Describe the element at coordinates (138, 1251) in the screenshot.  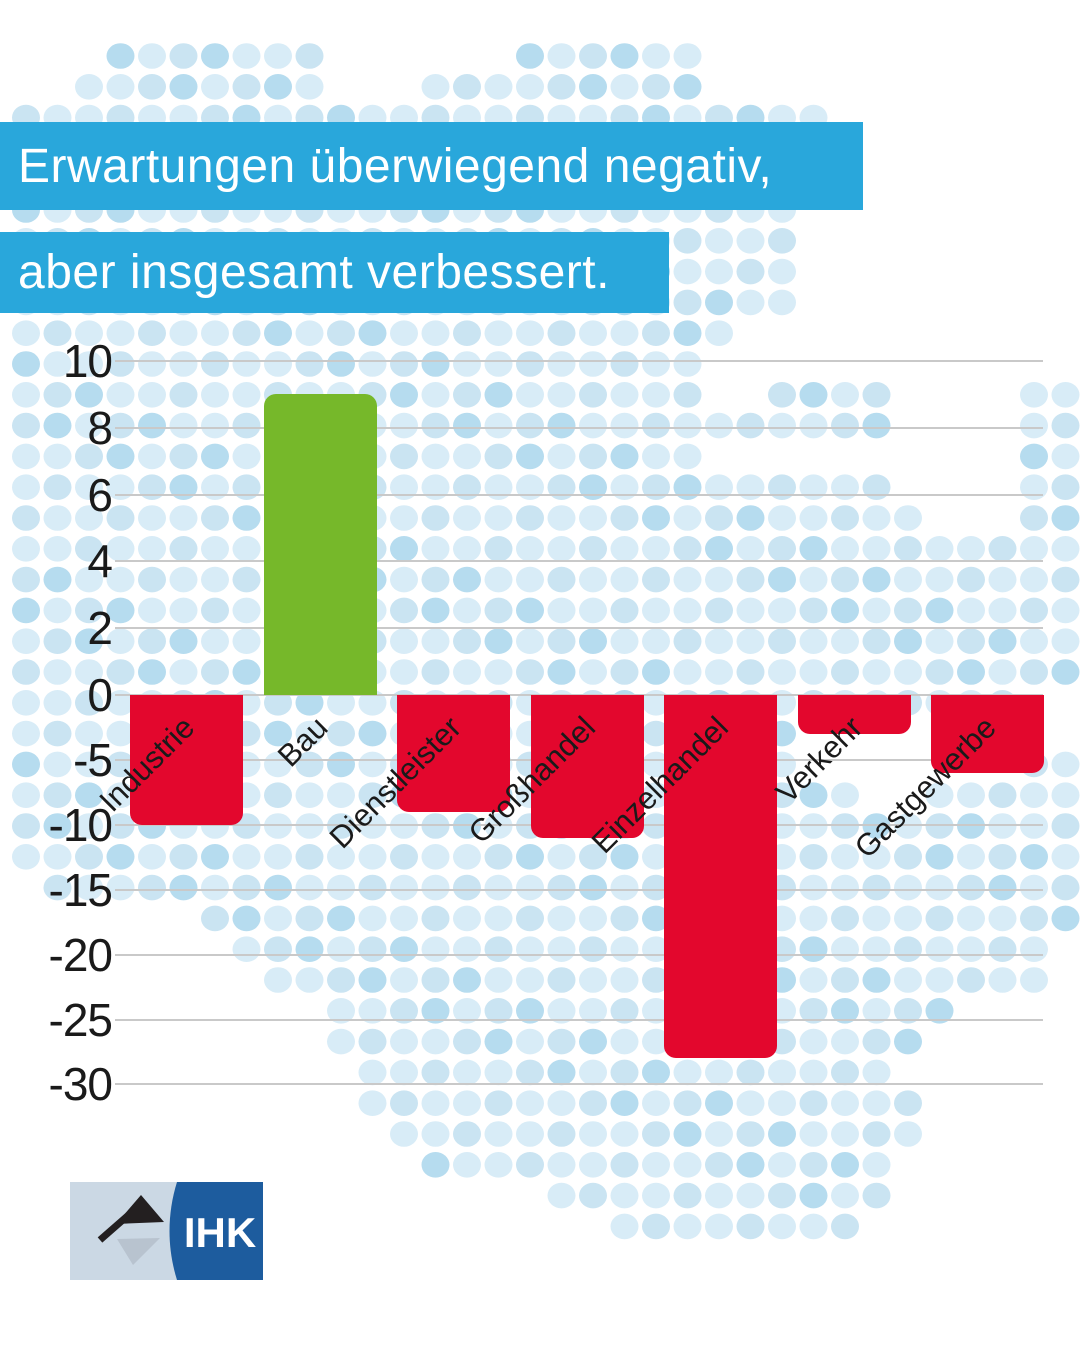
I see `flag-shadow-icon` at that location.